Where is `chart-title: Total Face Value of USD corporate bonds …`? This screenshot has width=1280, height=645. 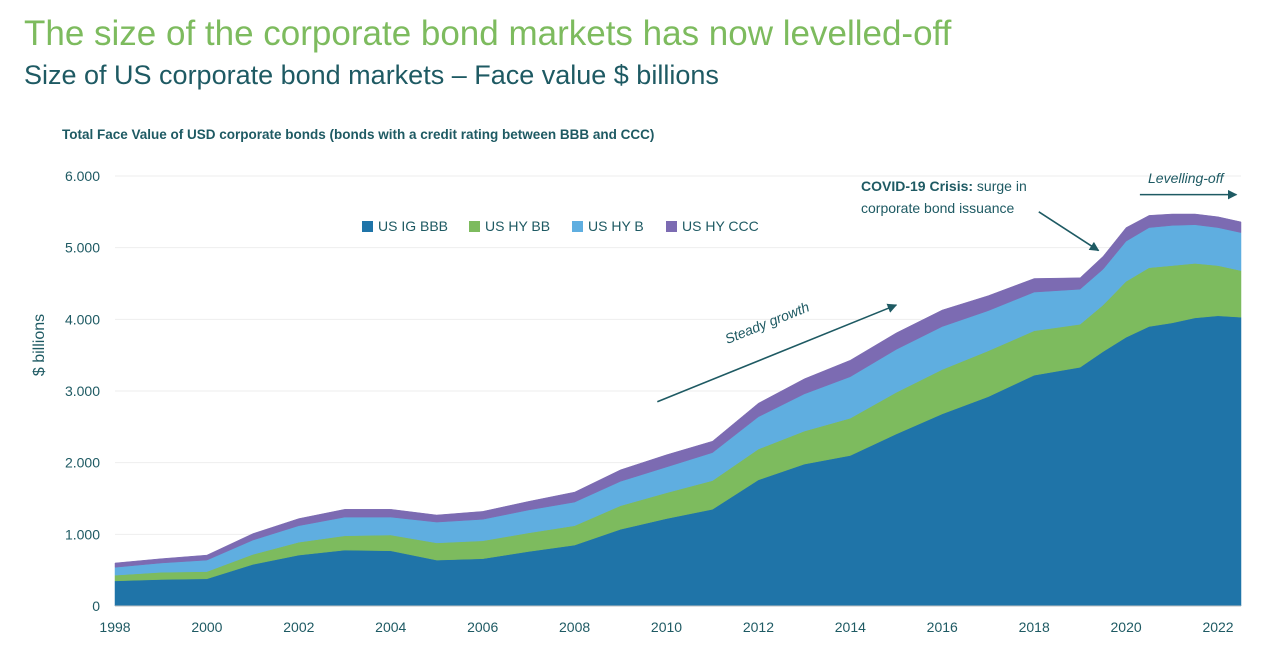
chart-title: Total Face Value of USD corporate bonds … is located at coordinates (358, 134).